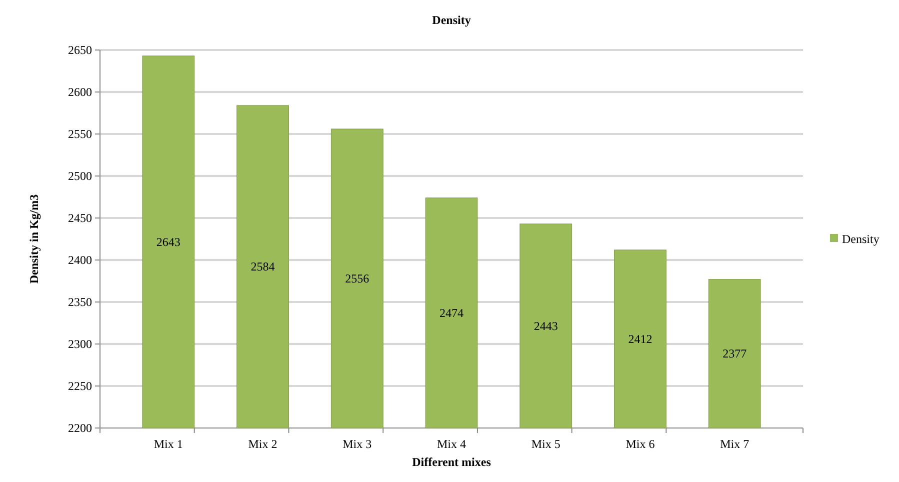 The image size is (899, 482). Describe the element at coordinates (735, 444) in the screenshot. I see `x-tick-label: Mix 7` at that location.